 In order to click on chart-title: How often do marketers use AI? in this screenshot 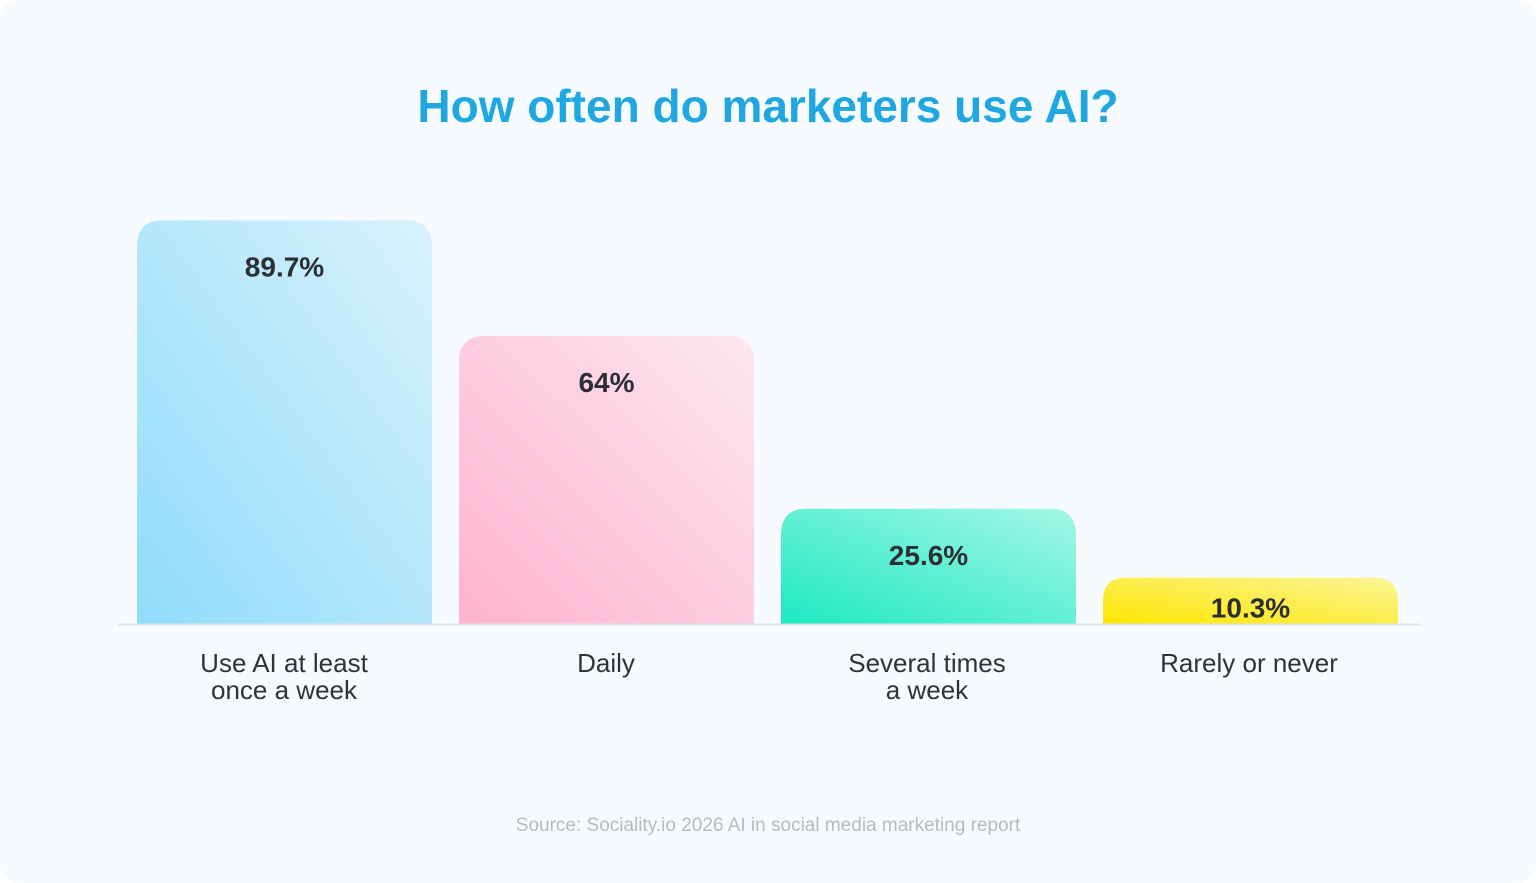, I will do `click(768, 106)`.